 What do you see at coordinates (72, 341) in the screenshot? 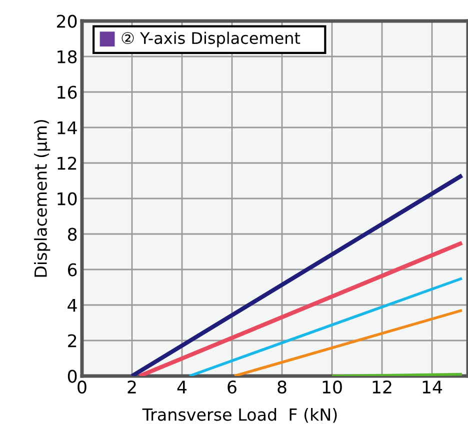
I see `y-tick-label: 2` at bounding box center [72, 341].